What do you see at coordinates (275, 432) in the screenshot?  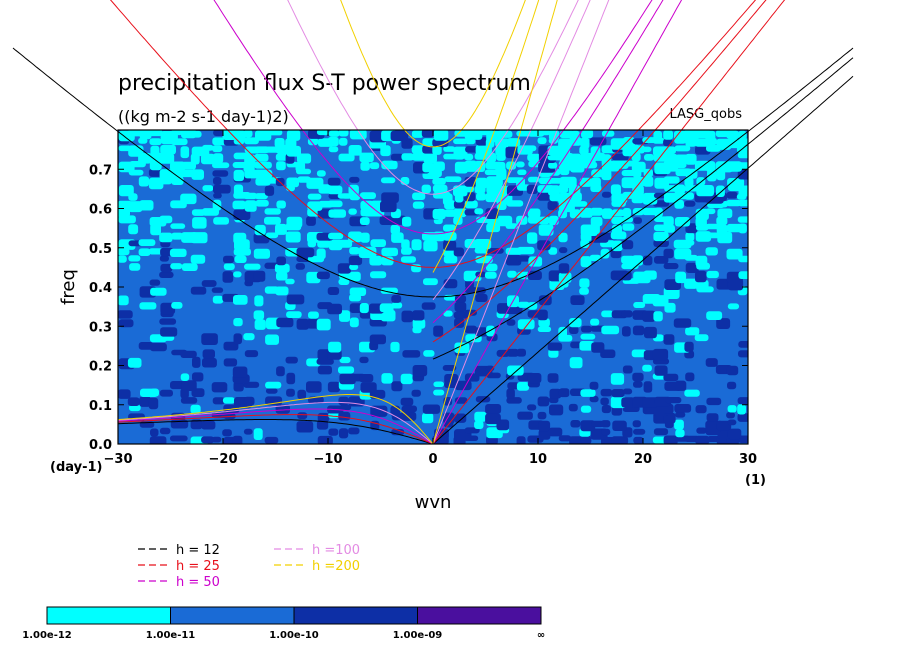 I see `er-curve-h12` at bounding box center [275, 432].